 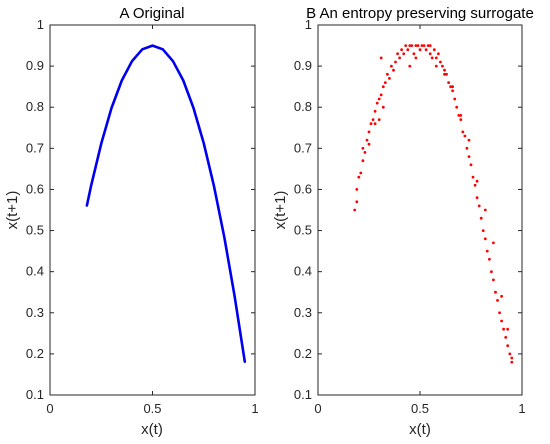 I want to click on panel-b-ytick-label: 0.2, so click(x=303, y=353).